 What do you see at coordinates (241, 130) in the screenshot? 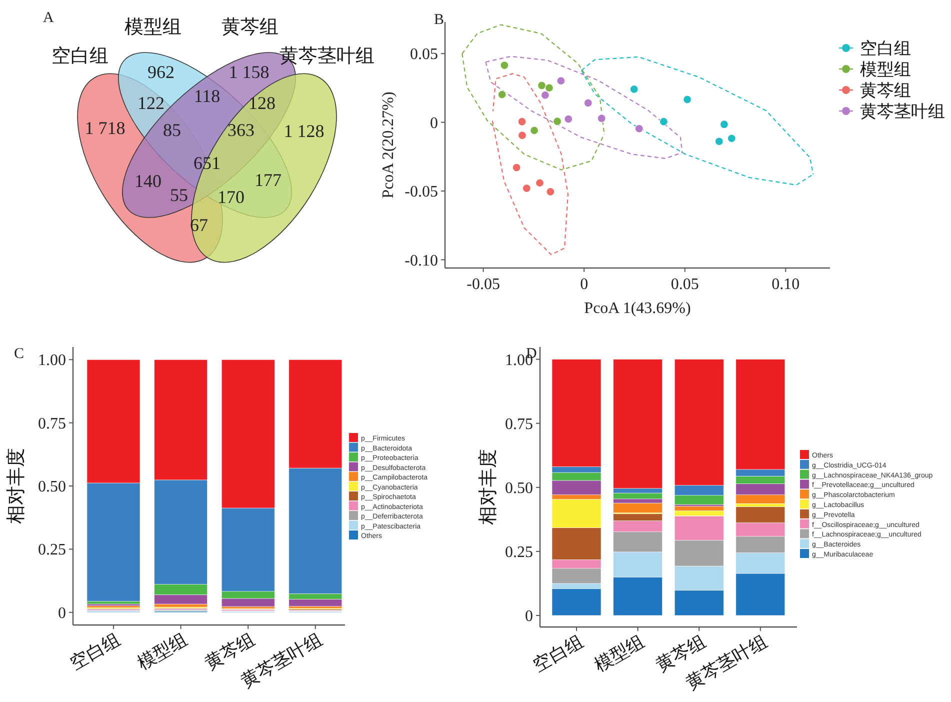
I see `text: 363` at bounding box center [241, 130].